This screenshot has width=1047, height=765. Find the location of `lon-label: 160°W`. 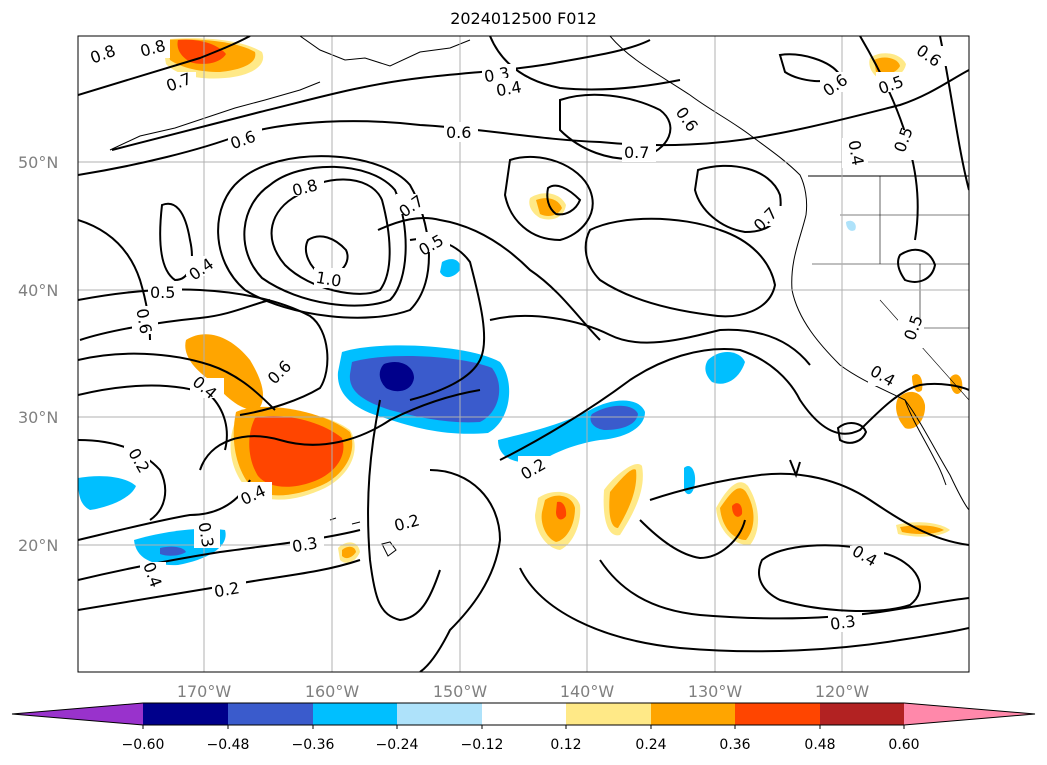

lon-label: 160°W is located at coordinates (332, 691).